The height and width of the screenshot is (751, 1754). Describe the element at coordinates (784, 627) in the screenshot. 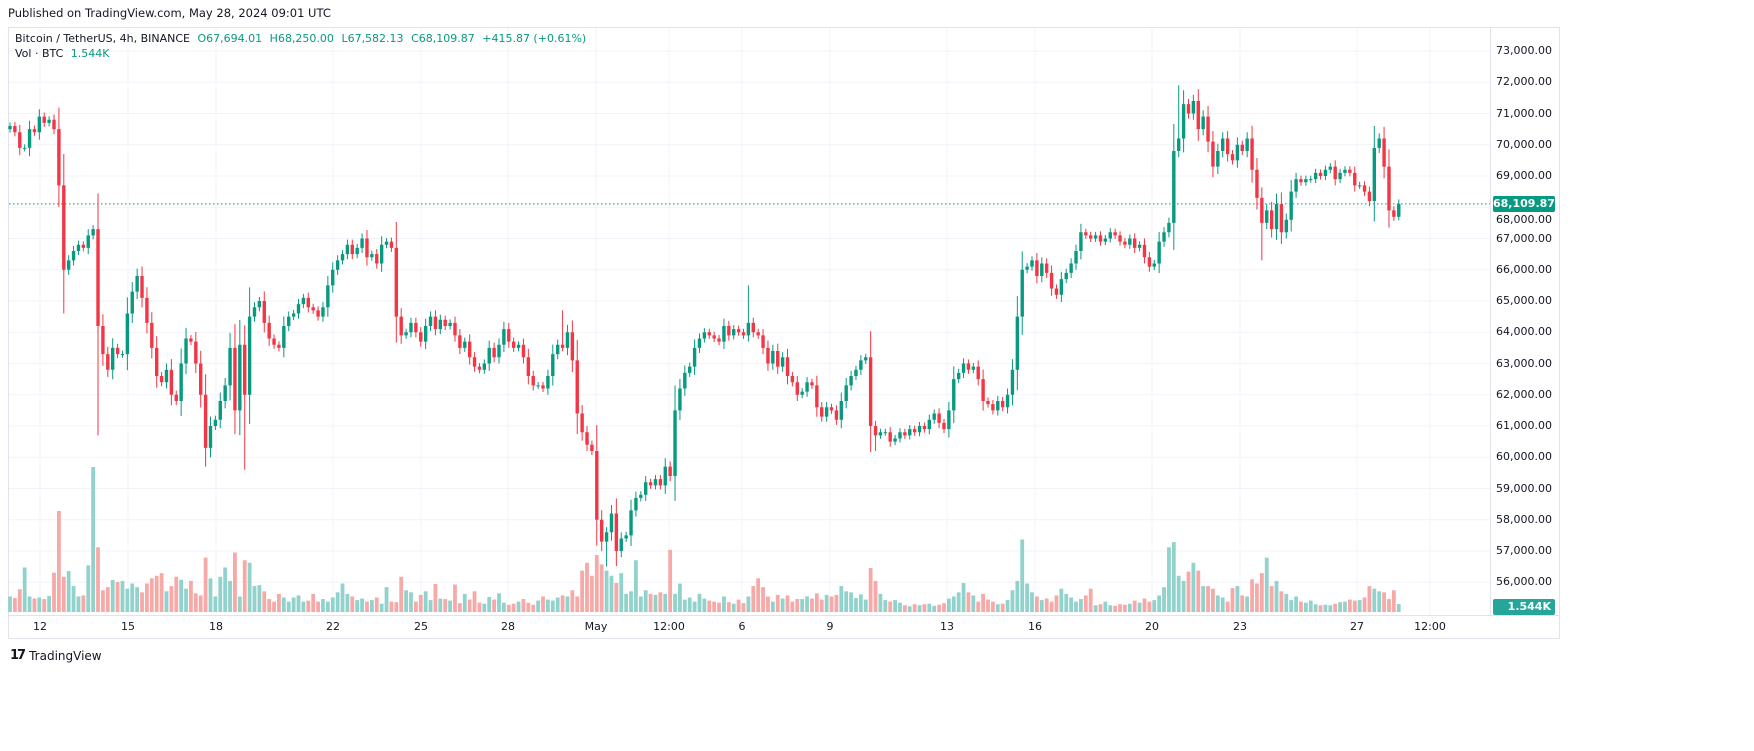

I see `time-axis` at that location.